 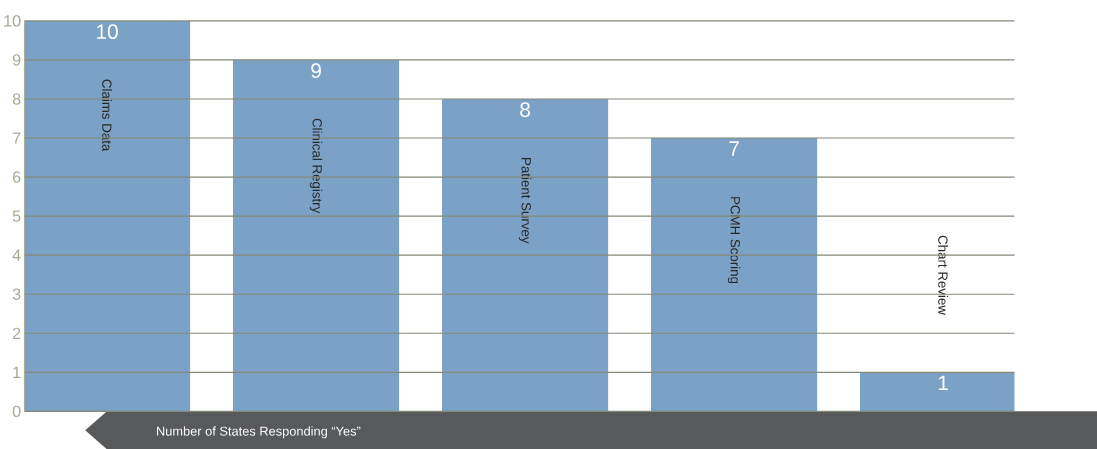 What do you see at coordinates (16, 60) in the screenshot?
I see `y-tick-label: 9` at bounding box center [16, 60].